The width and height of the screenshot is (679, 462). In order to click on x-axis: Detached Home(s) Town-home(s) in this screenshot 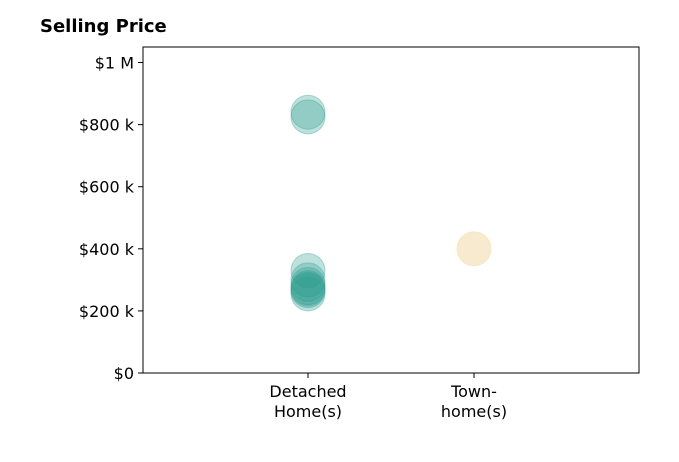, I will do `click(388, 397)`.